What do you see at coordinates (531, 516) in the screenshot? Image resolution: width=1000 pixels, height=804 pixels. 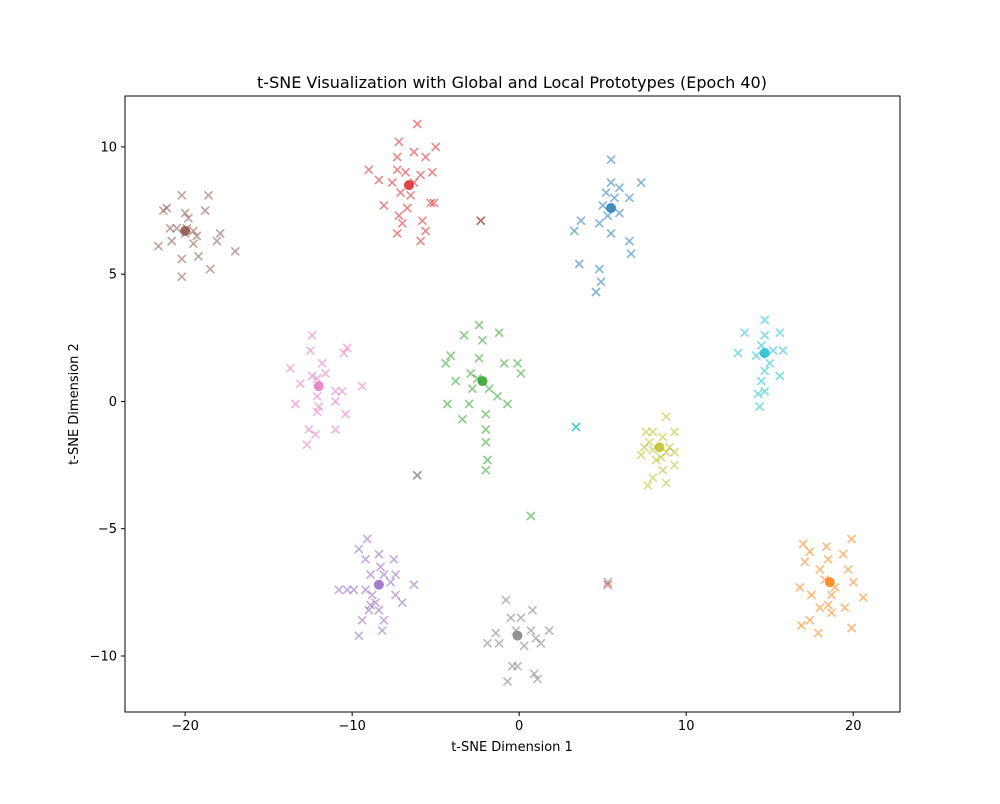 I see `overlap-marker-3-stroke-b` at bounding box center [531, 516].